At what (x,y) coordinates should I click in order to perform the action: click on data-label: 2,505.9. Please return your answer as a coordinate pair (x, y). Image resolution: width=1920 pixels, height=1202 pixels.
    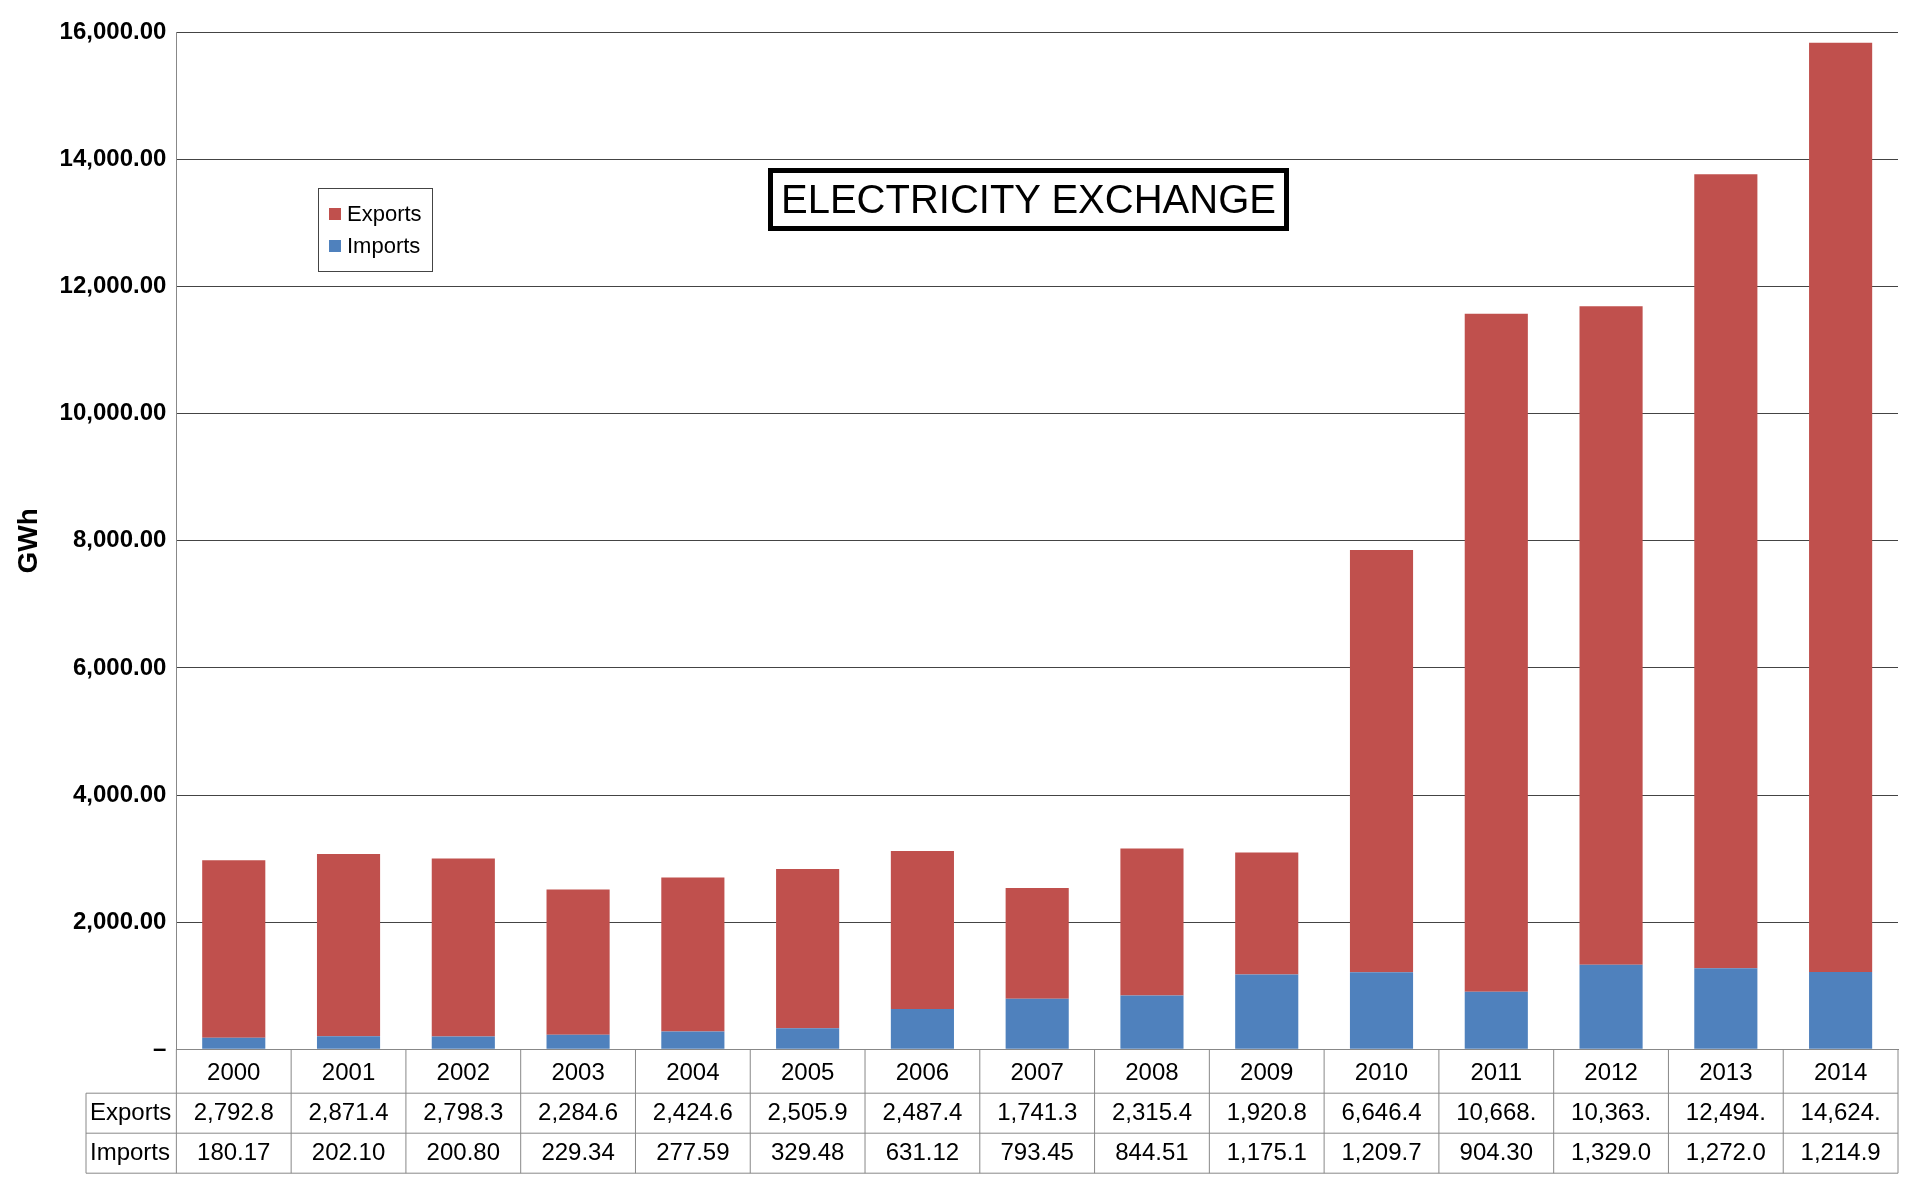
    Looking at the image, I should click on (807, 1111).